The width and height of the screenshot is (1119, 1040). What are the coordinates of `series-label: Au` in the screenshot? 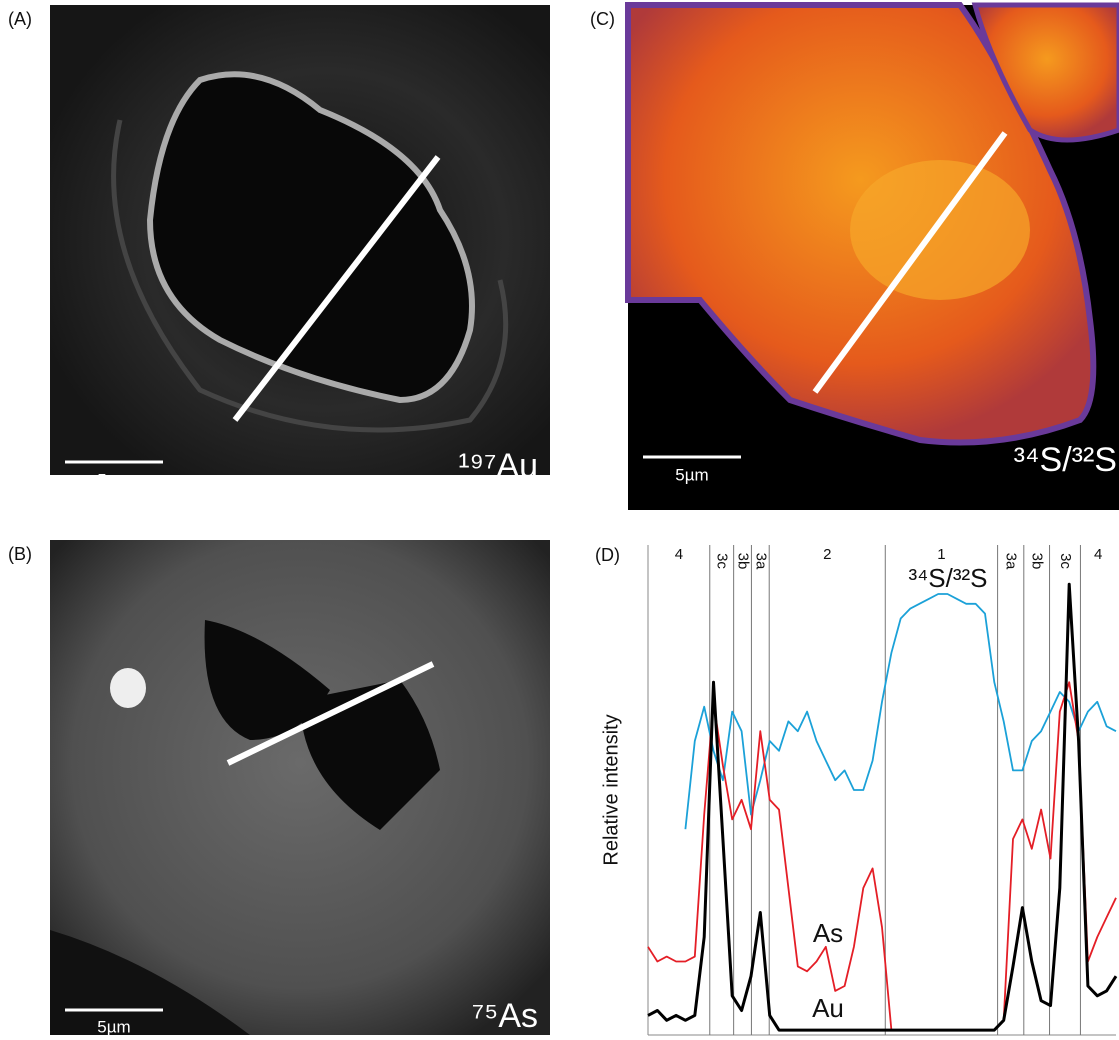 It's located at (828, 1008).